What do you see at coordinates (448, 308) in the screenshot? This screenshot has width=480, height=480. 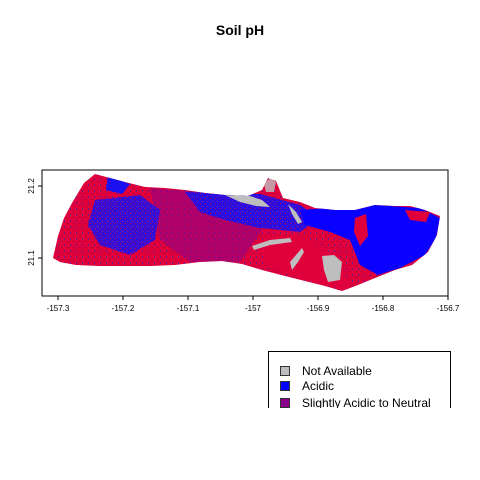 I see `x-tick-label: -156.7` at bounding box center [448, 308].